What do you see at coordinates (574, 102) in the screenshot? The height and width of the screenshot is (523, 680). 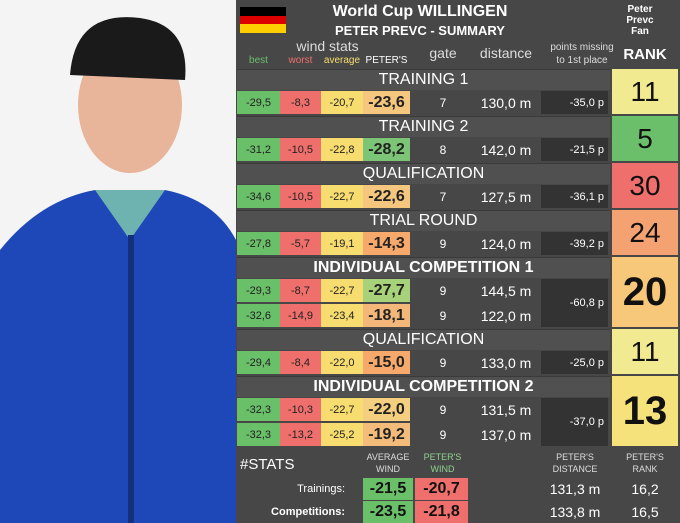 I see `points-missing: -35,0 p` at bounding box center [574, 102].